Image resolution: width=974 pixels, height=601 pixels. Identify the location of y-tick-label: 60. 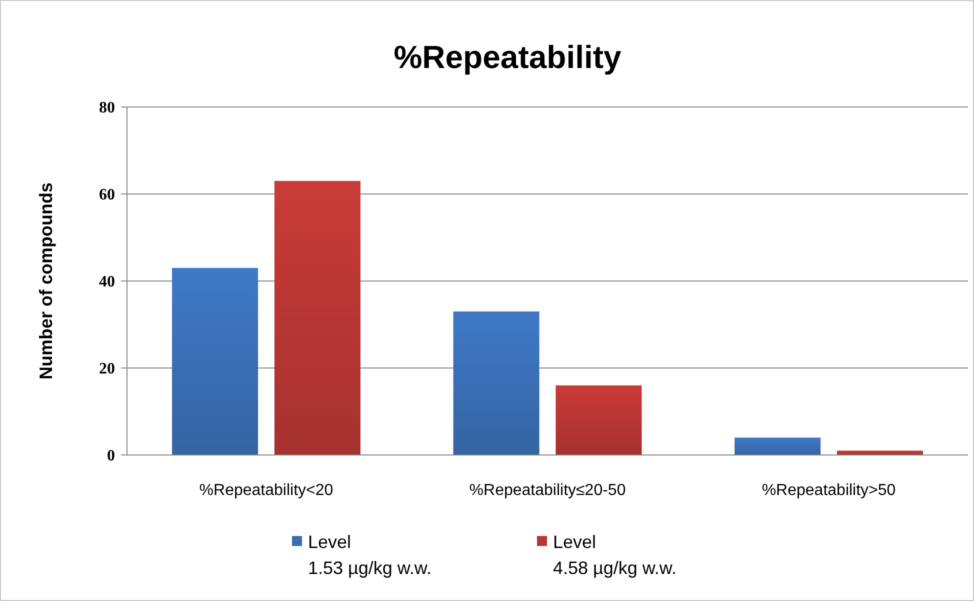
(107, 195).